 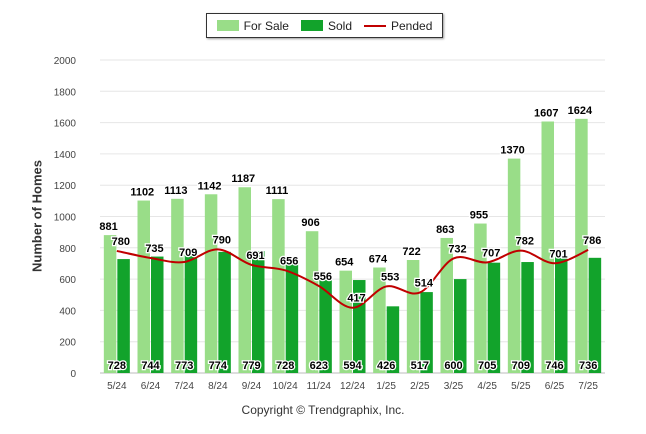 What do you see at coordinates (150, 366) in the screenshot?
I see `data-label-sold: 744` at bounding box center [150, 366].